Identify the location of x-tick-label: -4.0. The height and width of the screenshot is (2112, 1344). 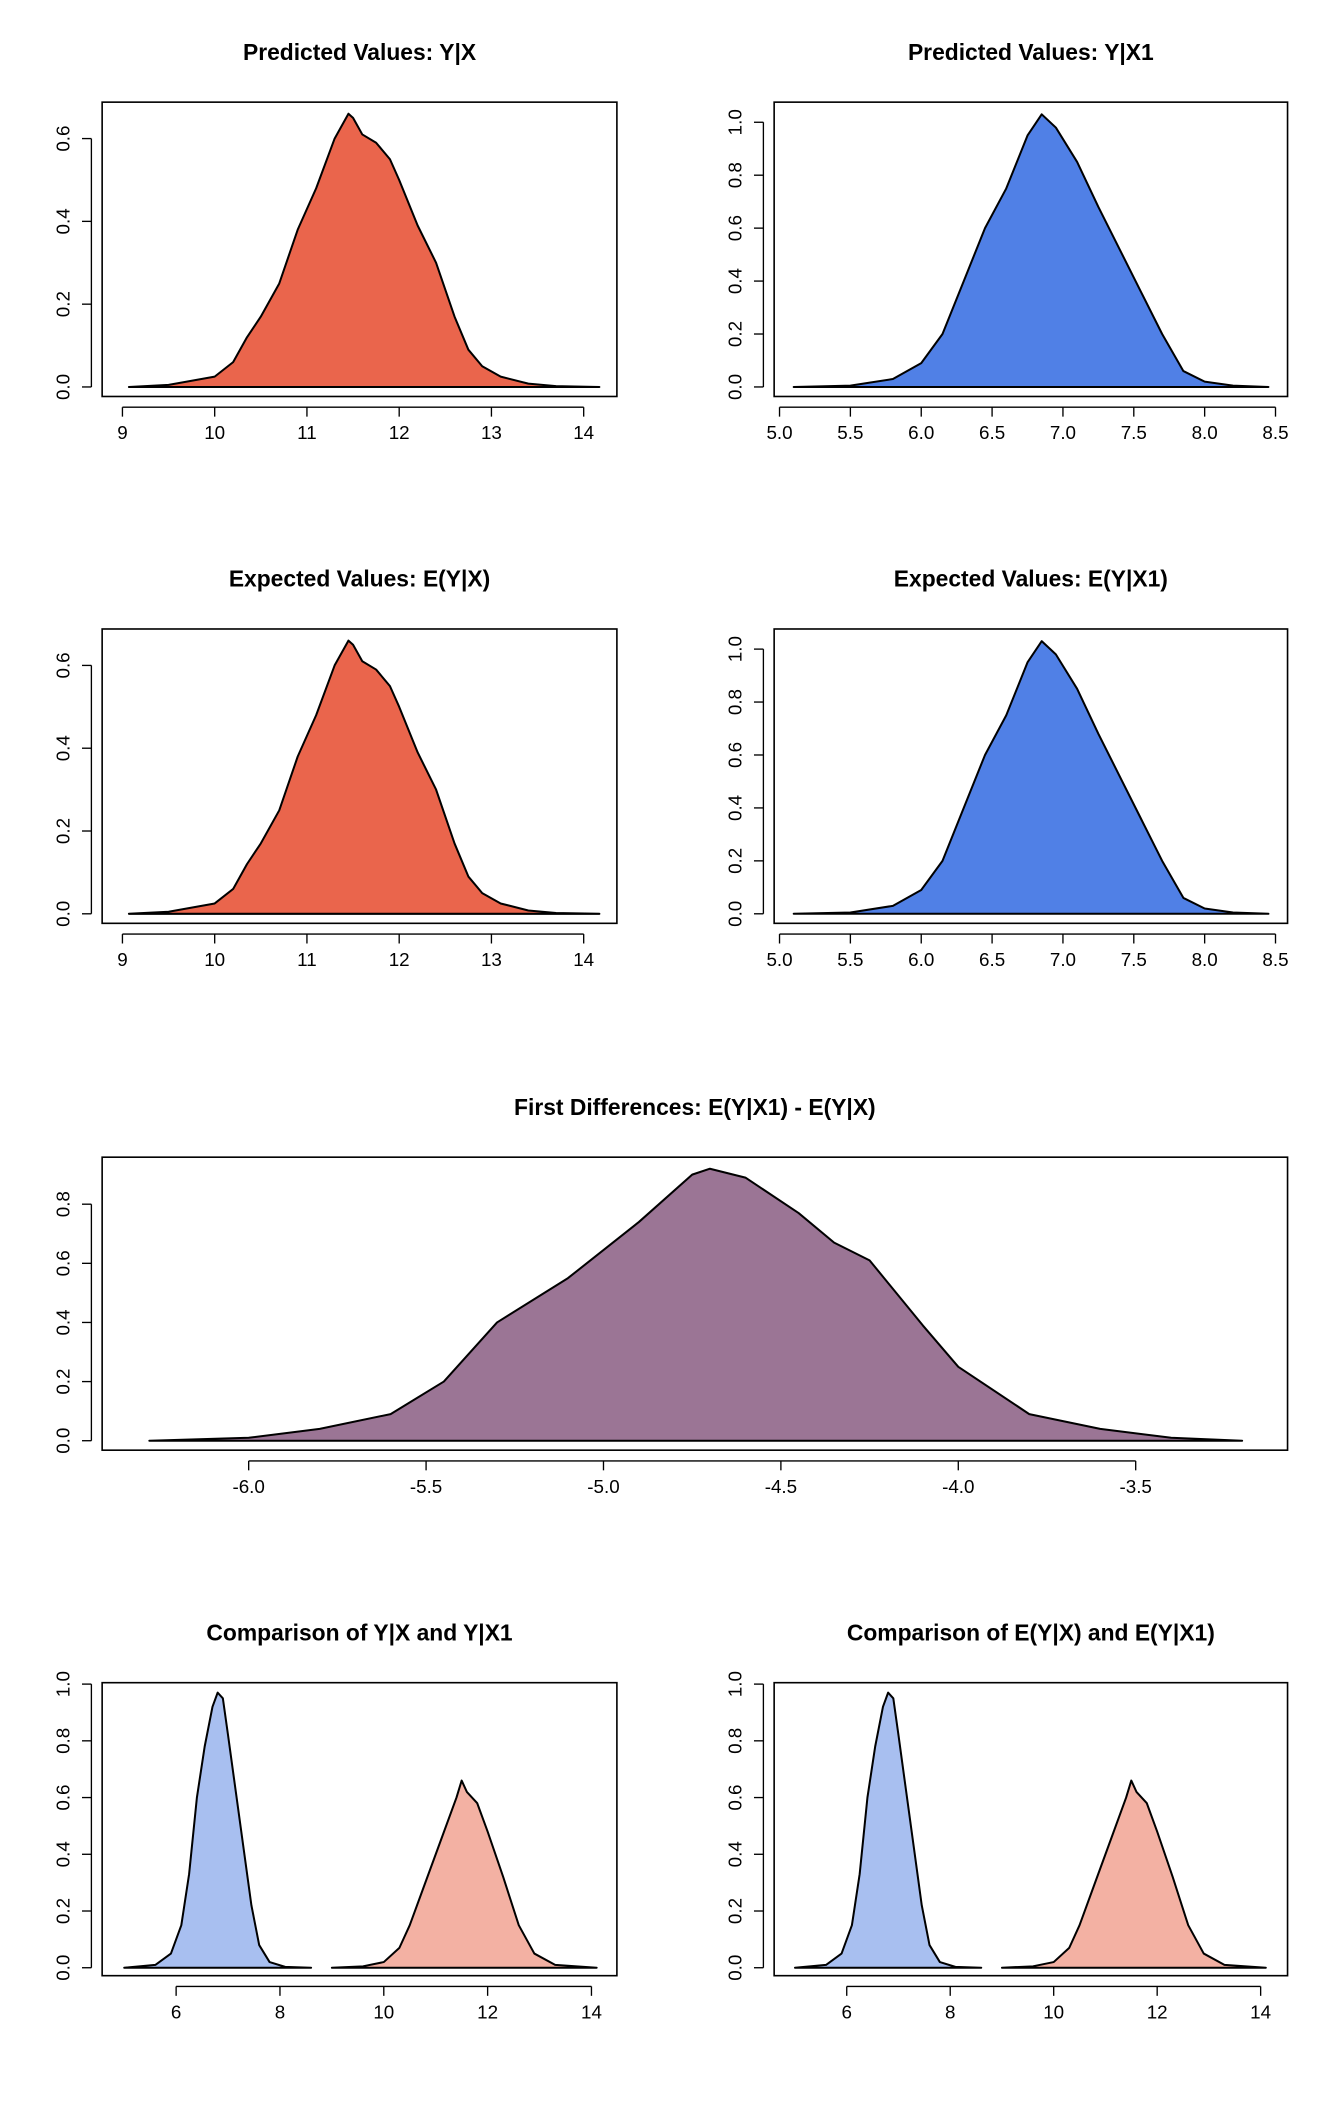
(958, 1486).